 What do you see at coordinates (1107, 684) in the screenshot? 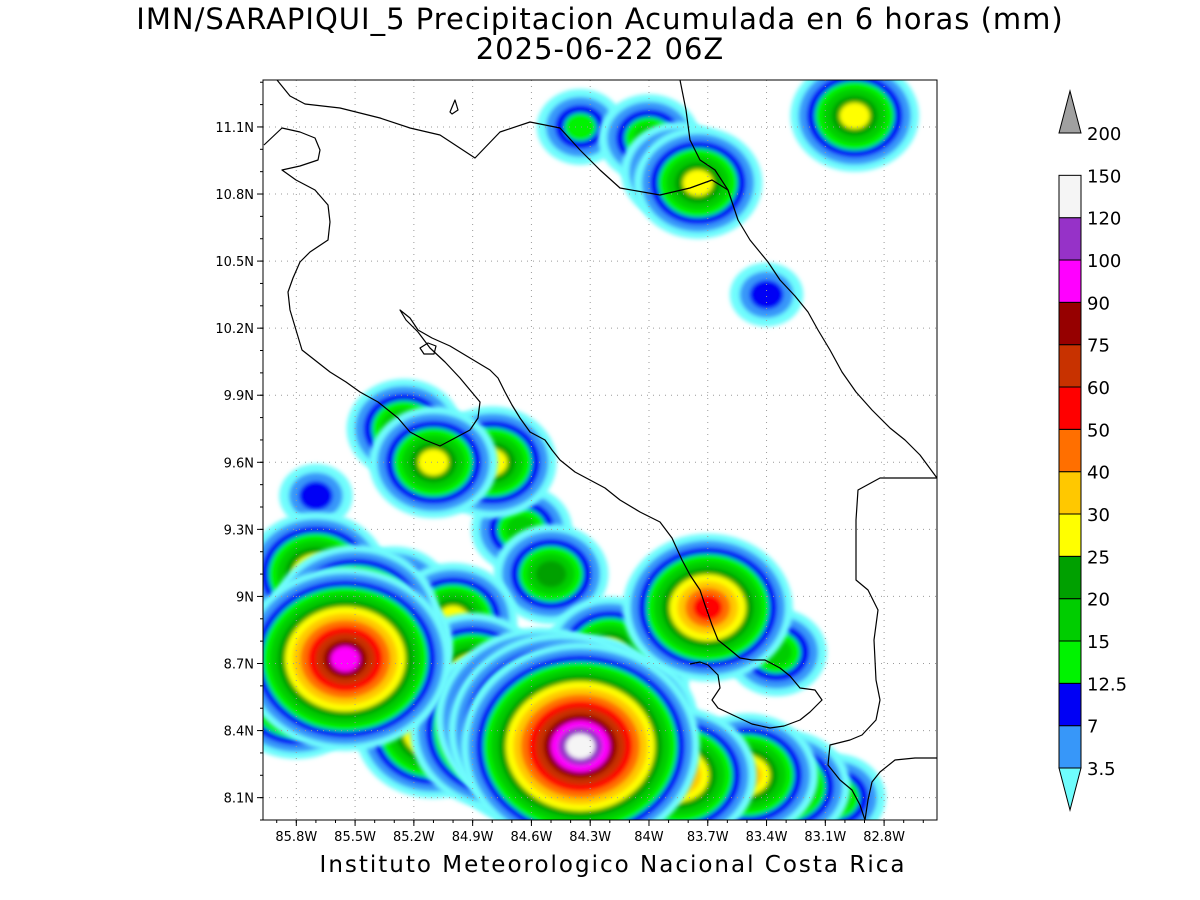
I see `colorbar-label: 12.5` at bounding box center [1107, 684].